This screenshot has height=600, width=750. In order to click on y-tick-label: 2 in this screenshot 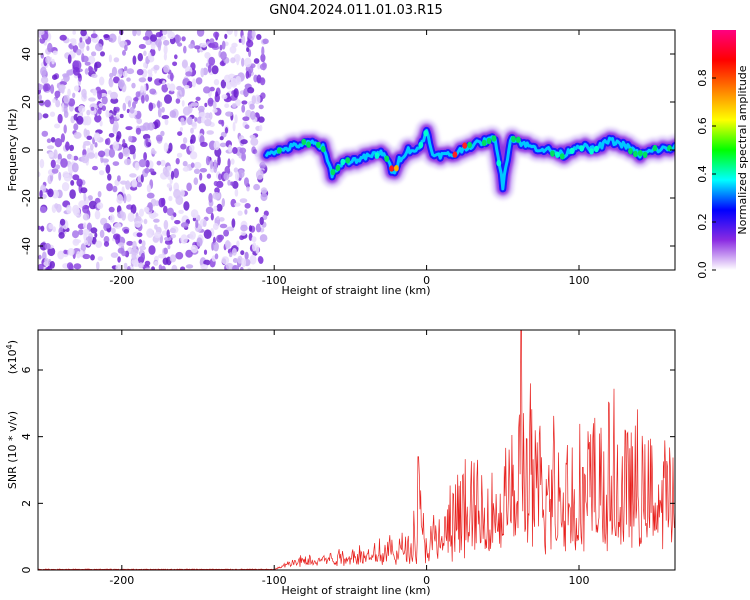, I will do `click(26, 503)`.